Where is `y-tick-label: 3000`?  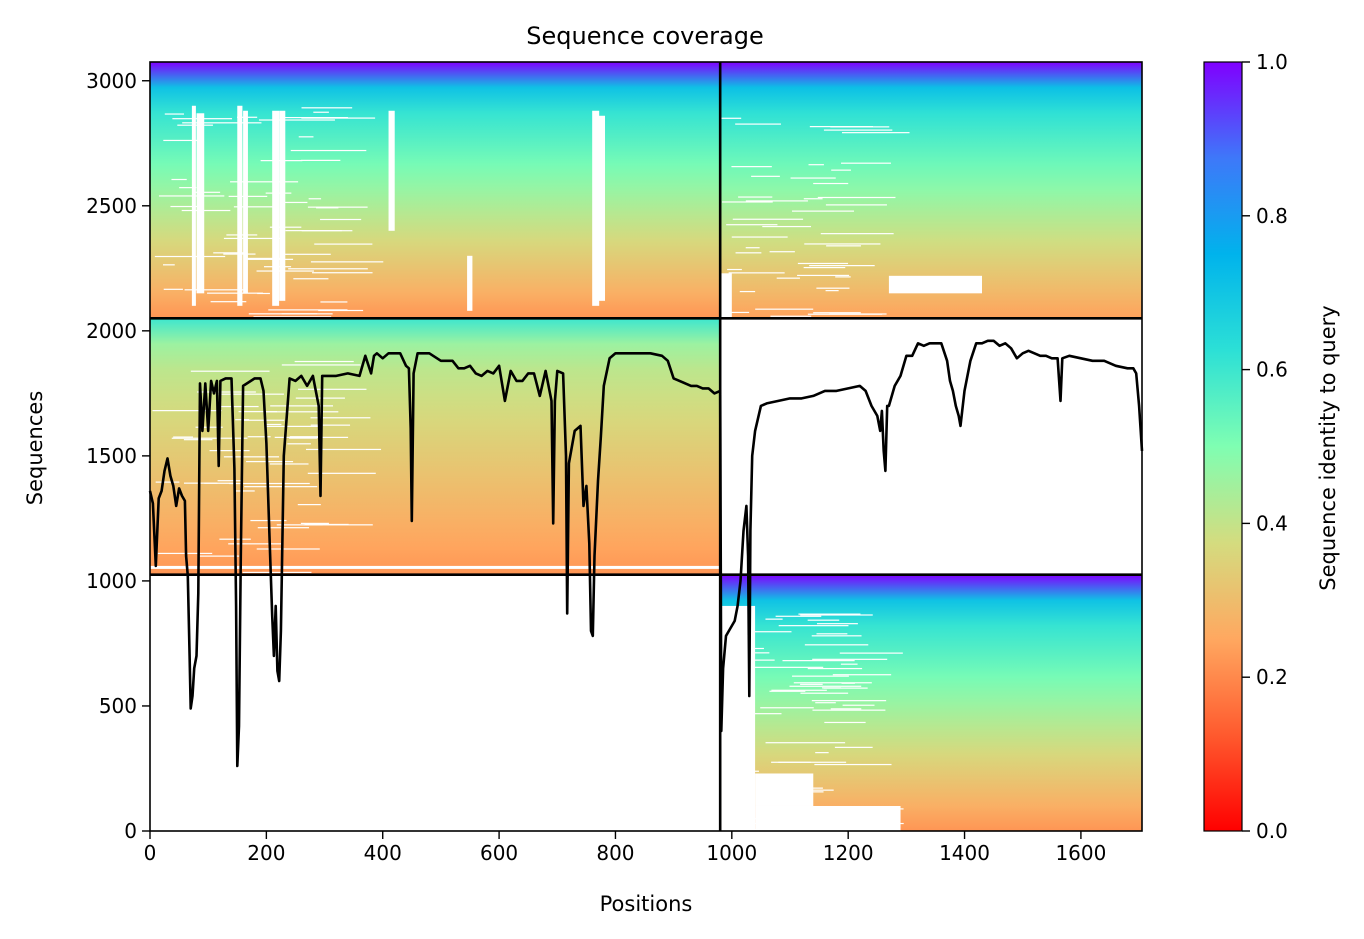 y-tick-label: 3000 is located at coordinates (111, 81).